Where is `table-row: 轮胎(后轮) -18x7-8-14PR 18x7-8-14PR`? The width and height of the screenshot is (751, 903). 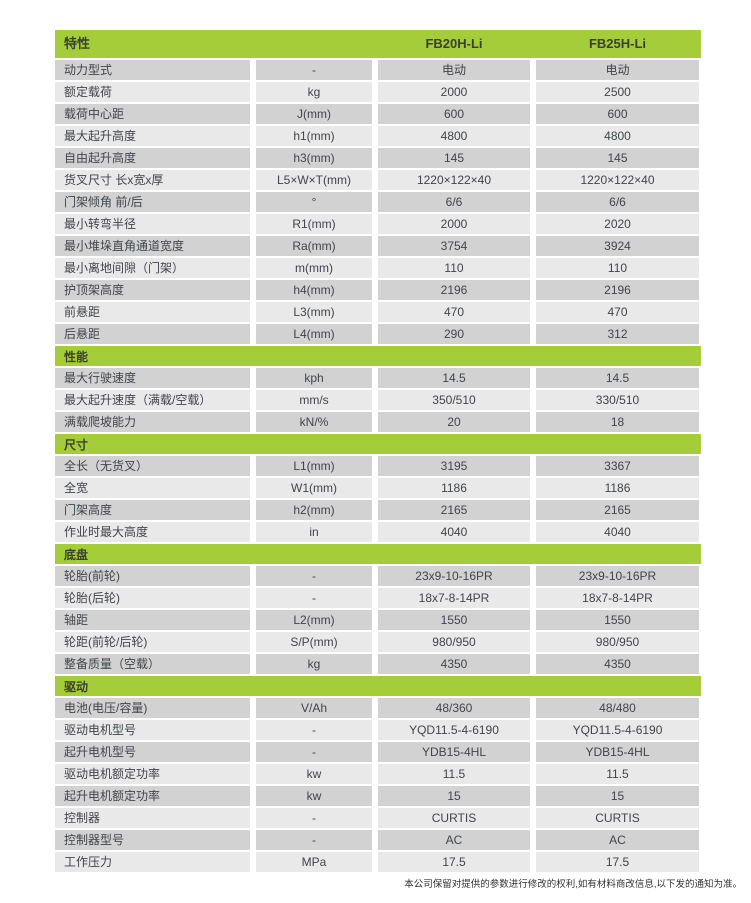
table-row: 轮胎(后轮) -18x7-8-14PR 18x7-8-14PR is located at coordinates (378, 598).